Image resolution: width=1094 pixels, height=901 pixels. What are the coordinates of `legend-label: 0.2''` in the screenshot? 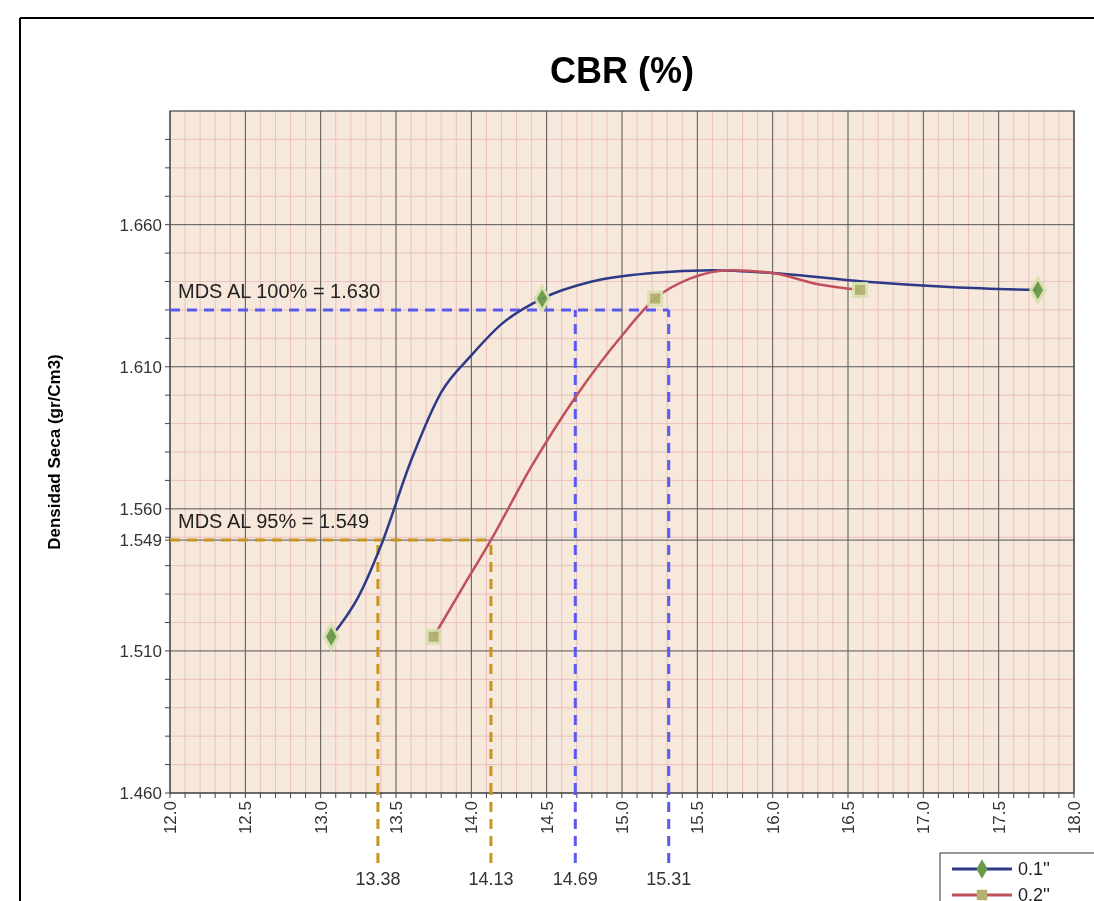 It's located at (1034, 893).